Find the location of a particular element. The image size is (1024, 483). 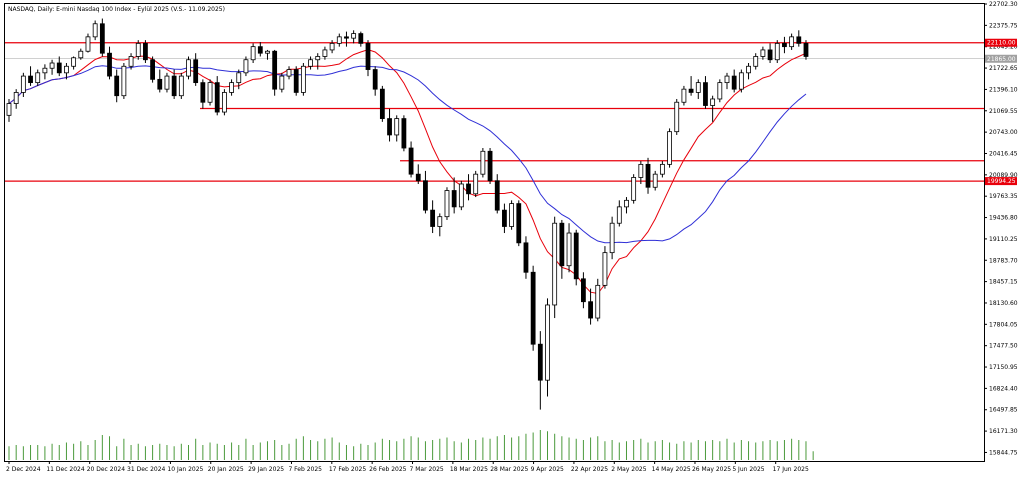

volume-bars is located at coordinates (411, 445).